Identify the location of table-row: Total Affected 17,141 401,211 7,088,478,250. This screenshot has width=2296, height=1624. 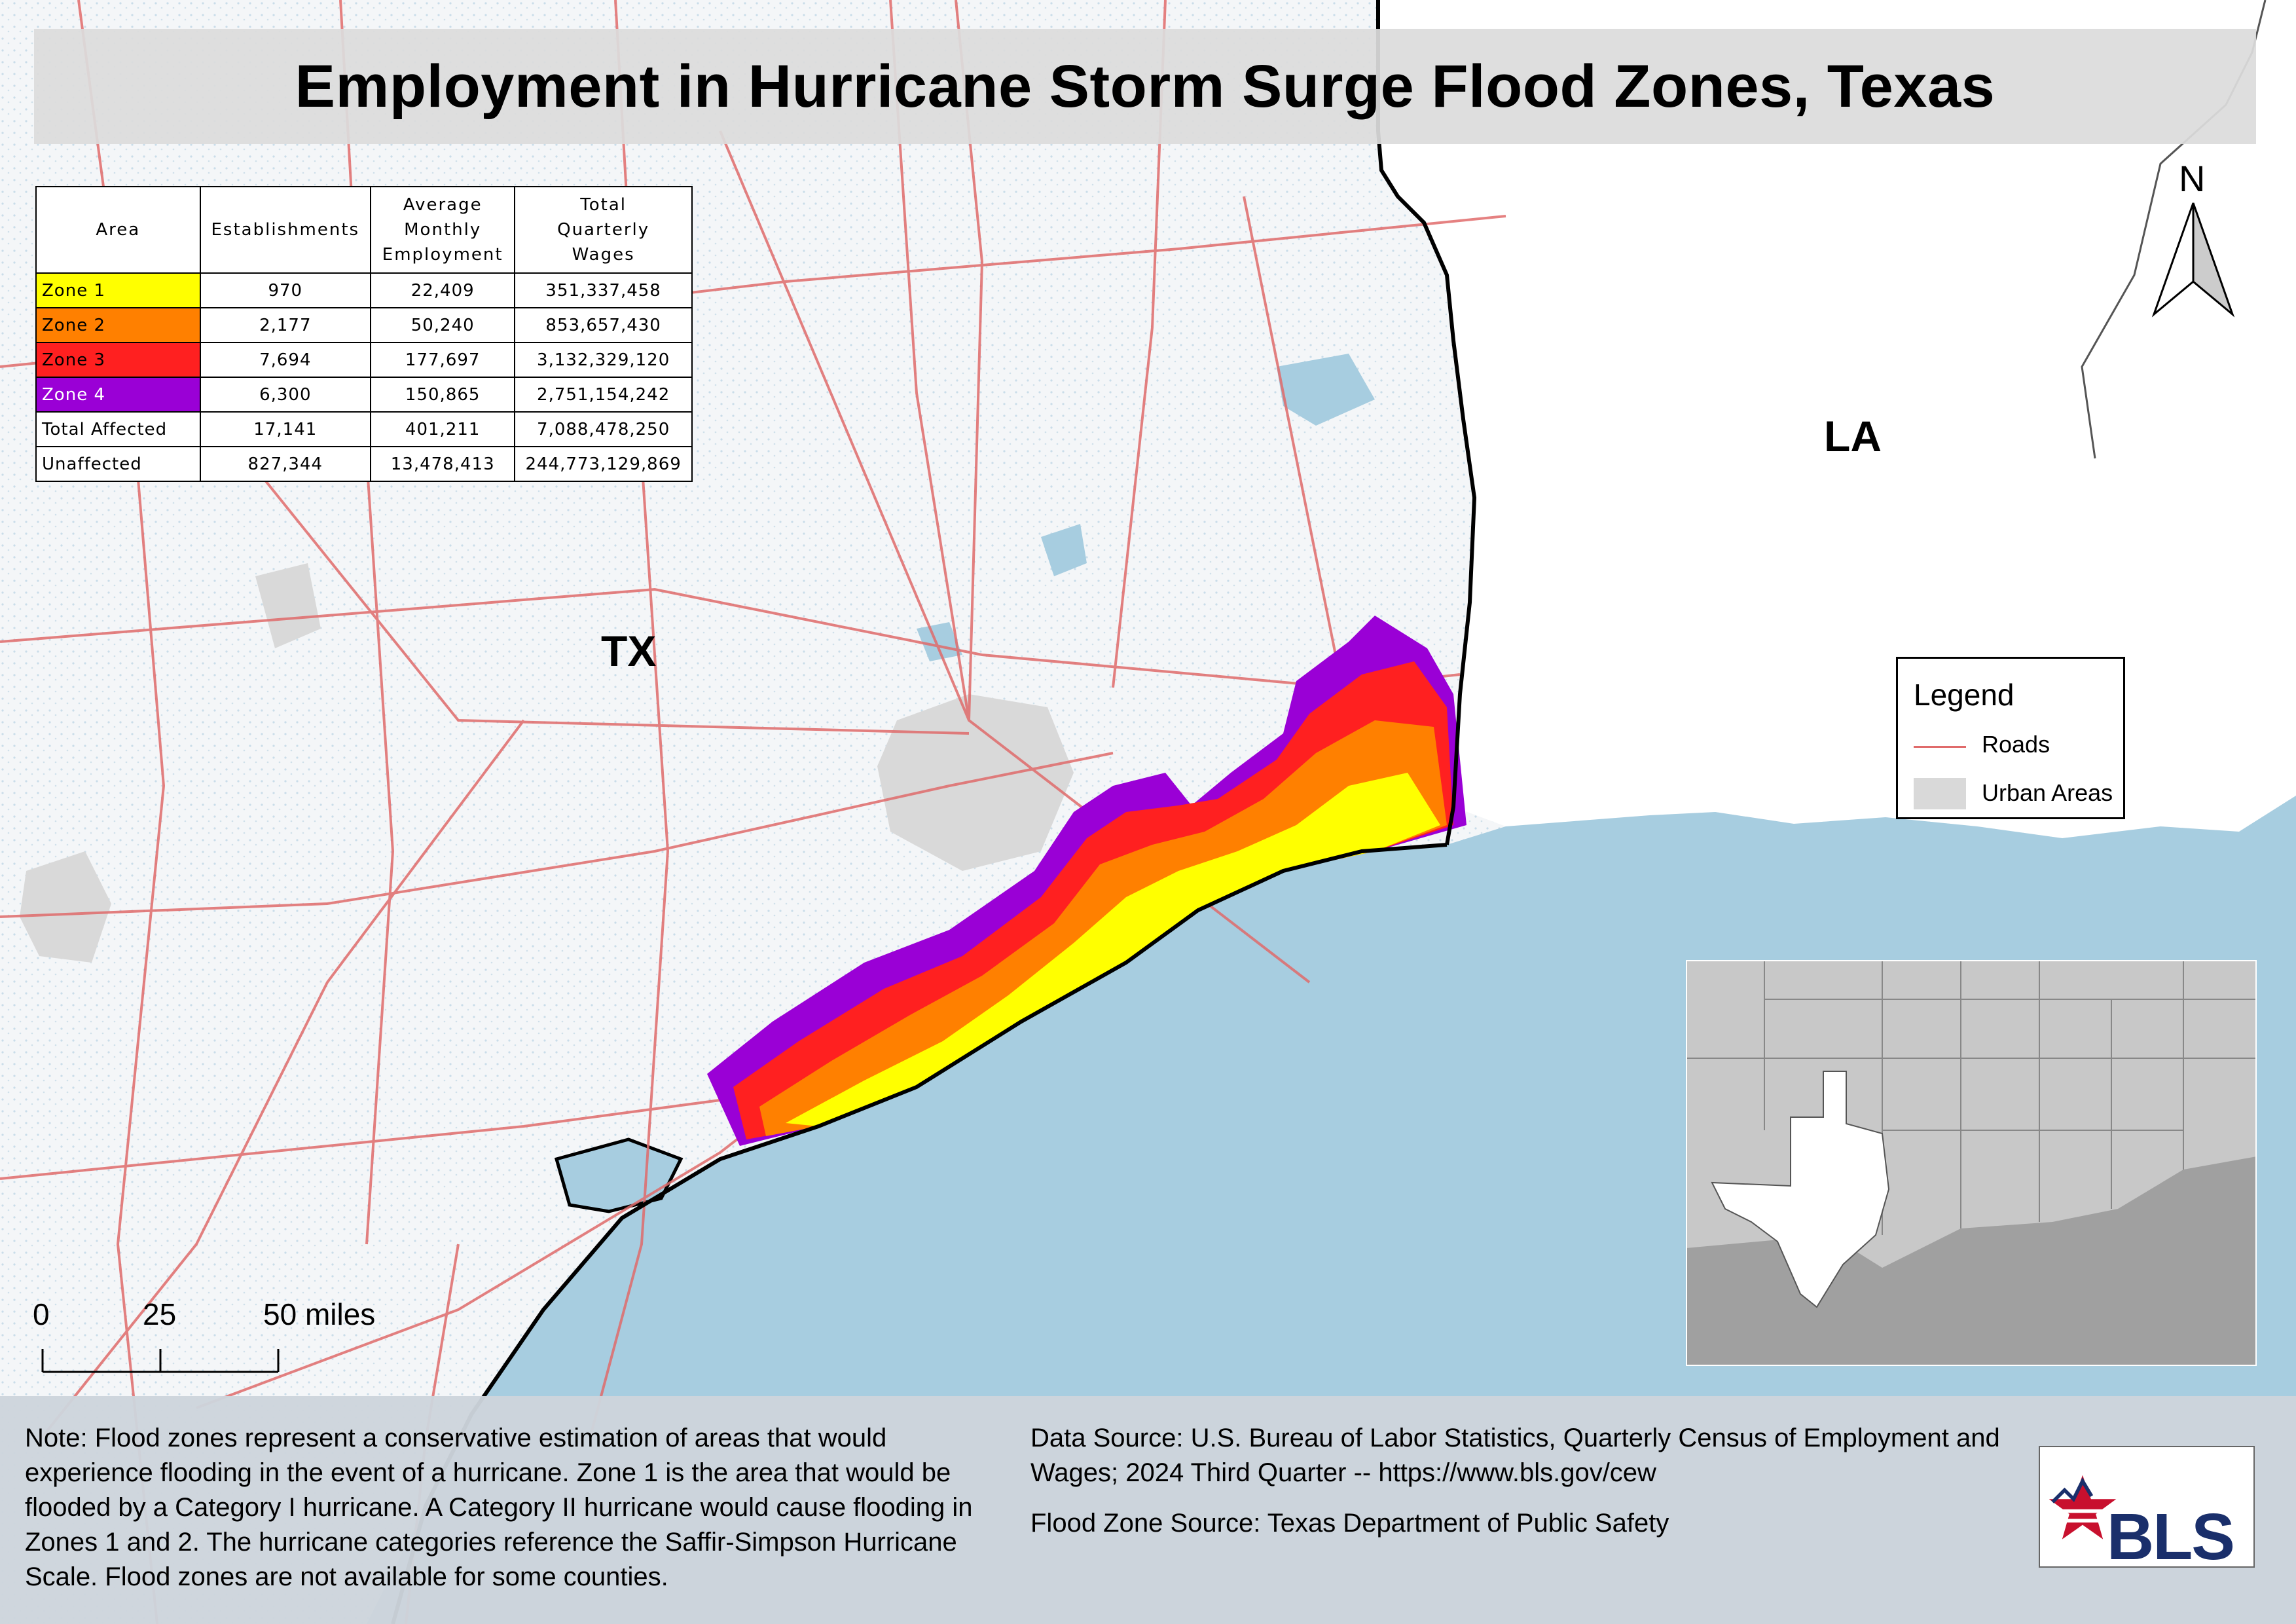
(364, 429).